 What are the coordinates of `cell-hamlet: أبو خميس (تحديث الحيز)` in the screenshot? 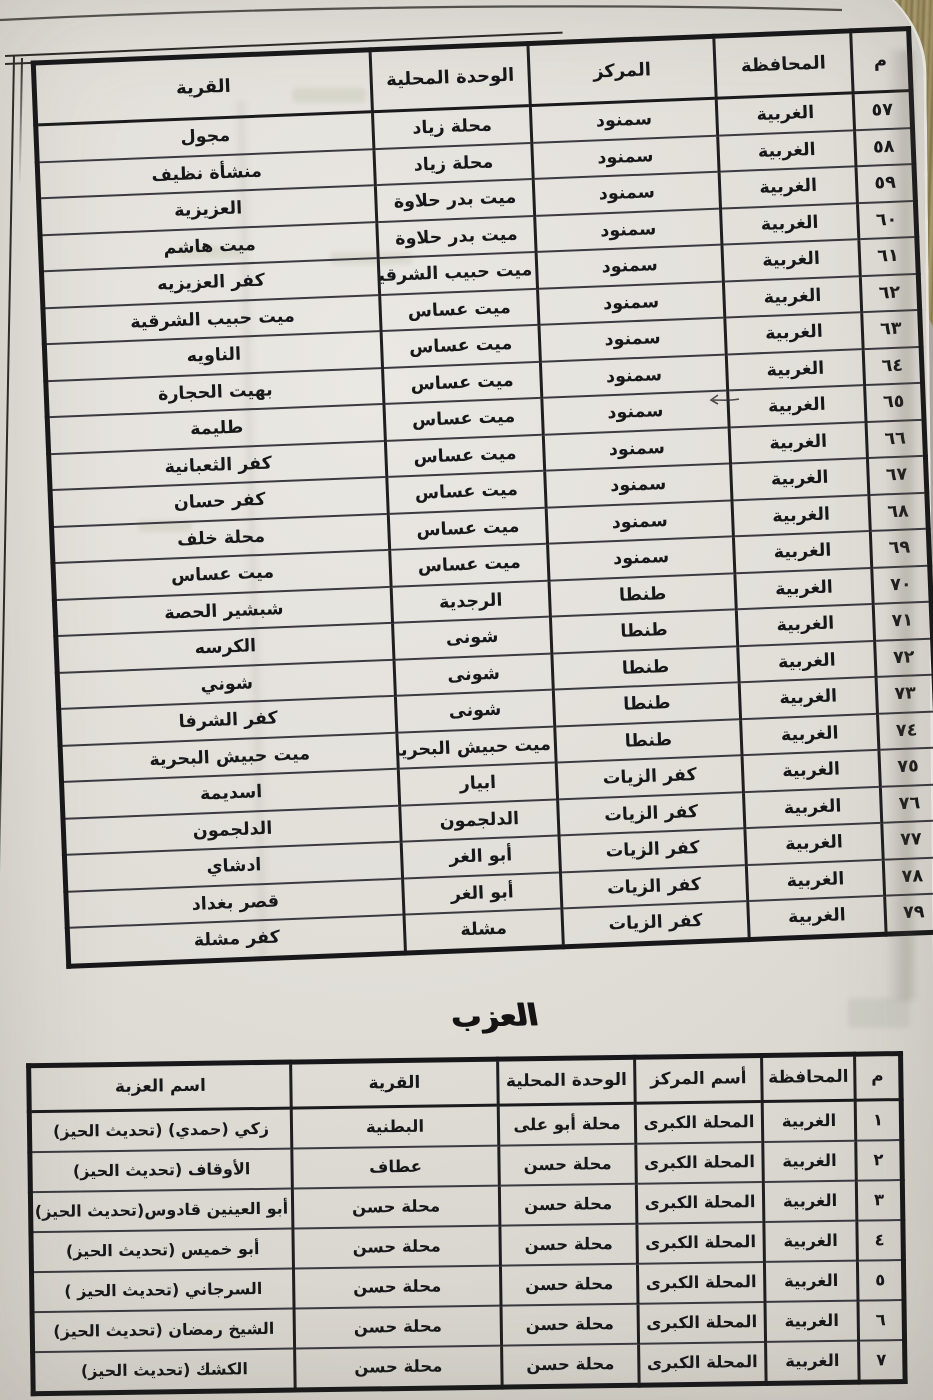 It's located at (162, 1250).